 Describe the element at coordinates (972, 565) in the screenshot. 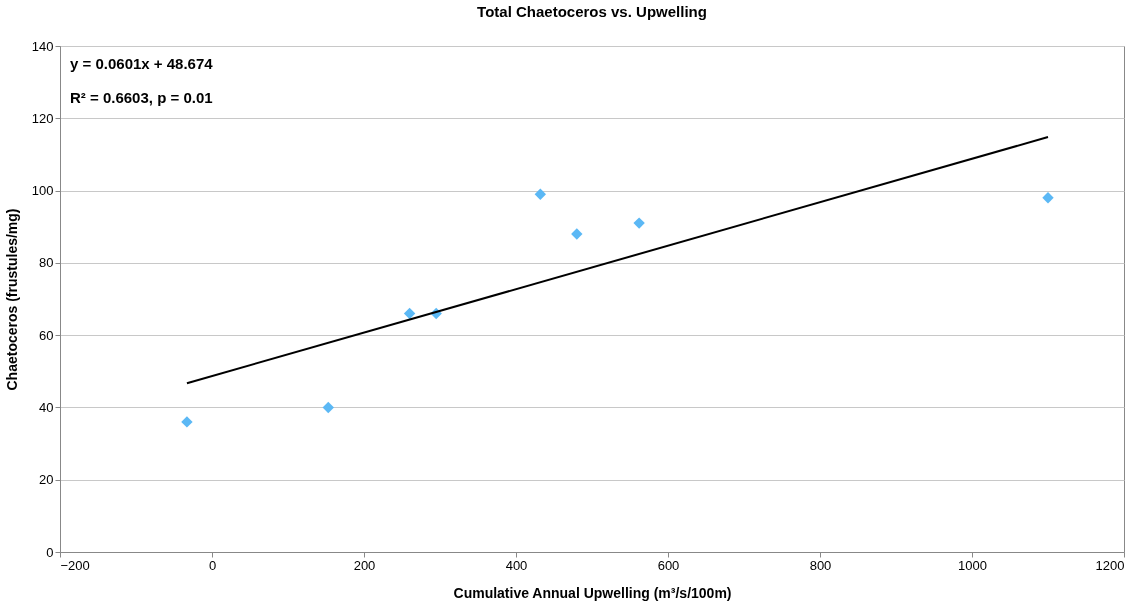

I see `x-tick-label: 1000` at that location.